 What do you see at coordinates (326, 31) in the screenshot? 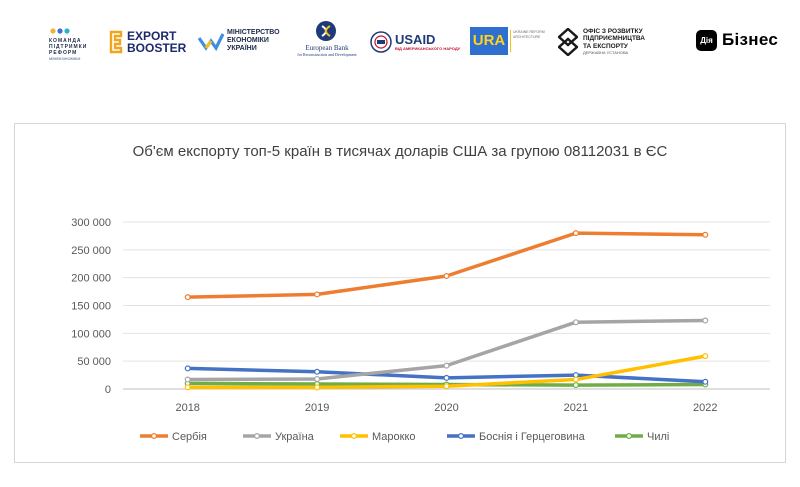
I see `ebrd-emblem-icon` at bounding box center [326, 31].